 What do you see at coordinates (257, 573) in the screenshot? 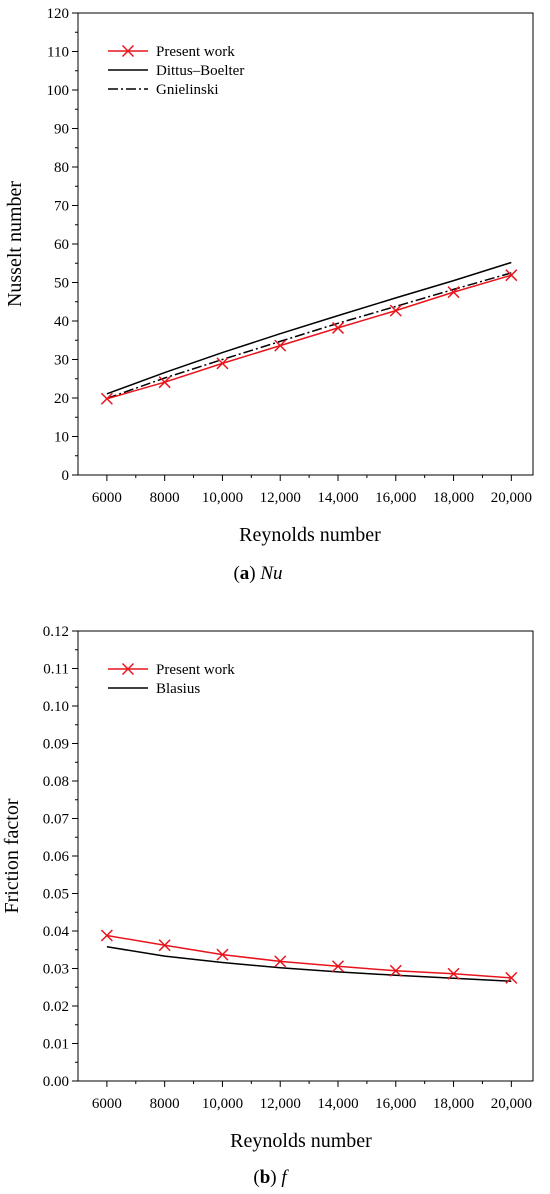
I see `caption-a: (a) Nu` at bounding box center [257, 573].